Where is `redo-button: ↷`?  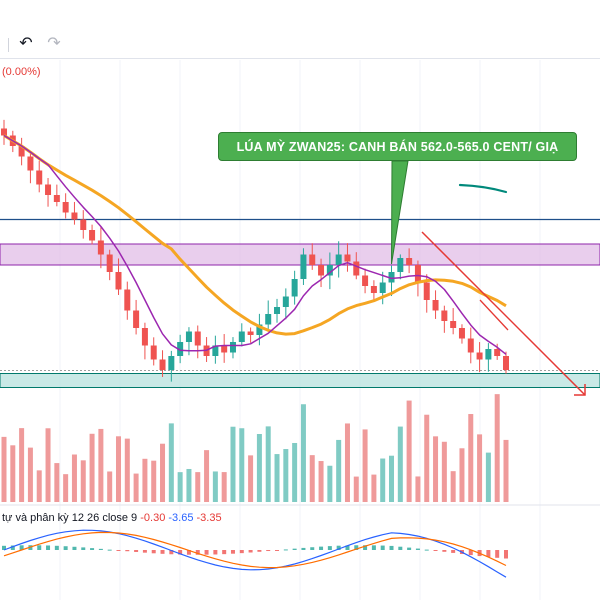 redo-button: ↷ is located at coordinates (54, 44).